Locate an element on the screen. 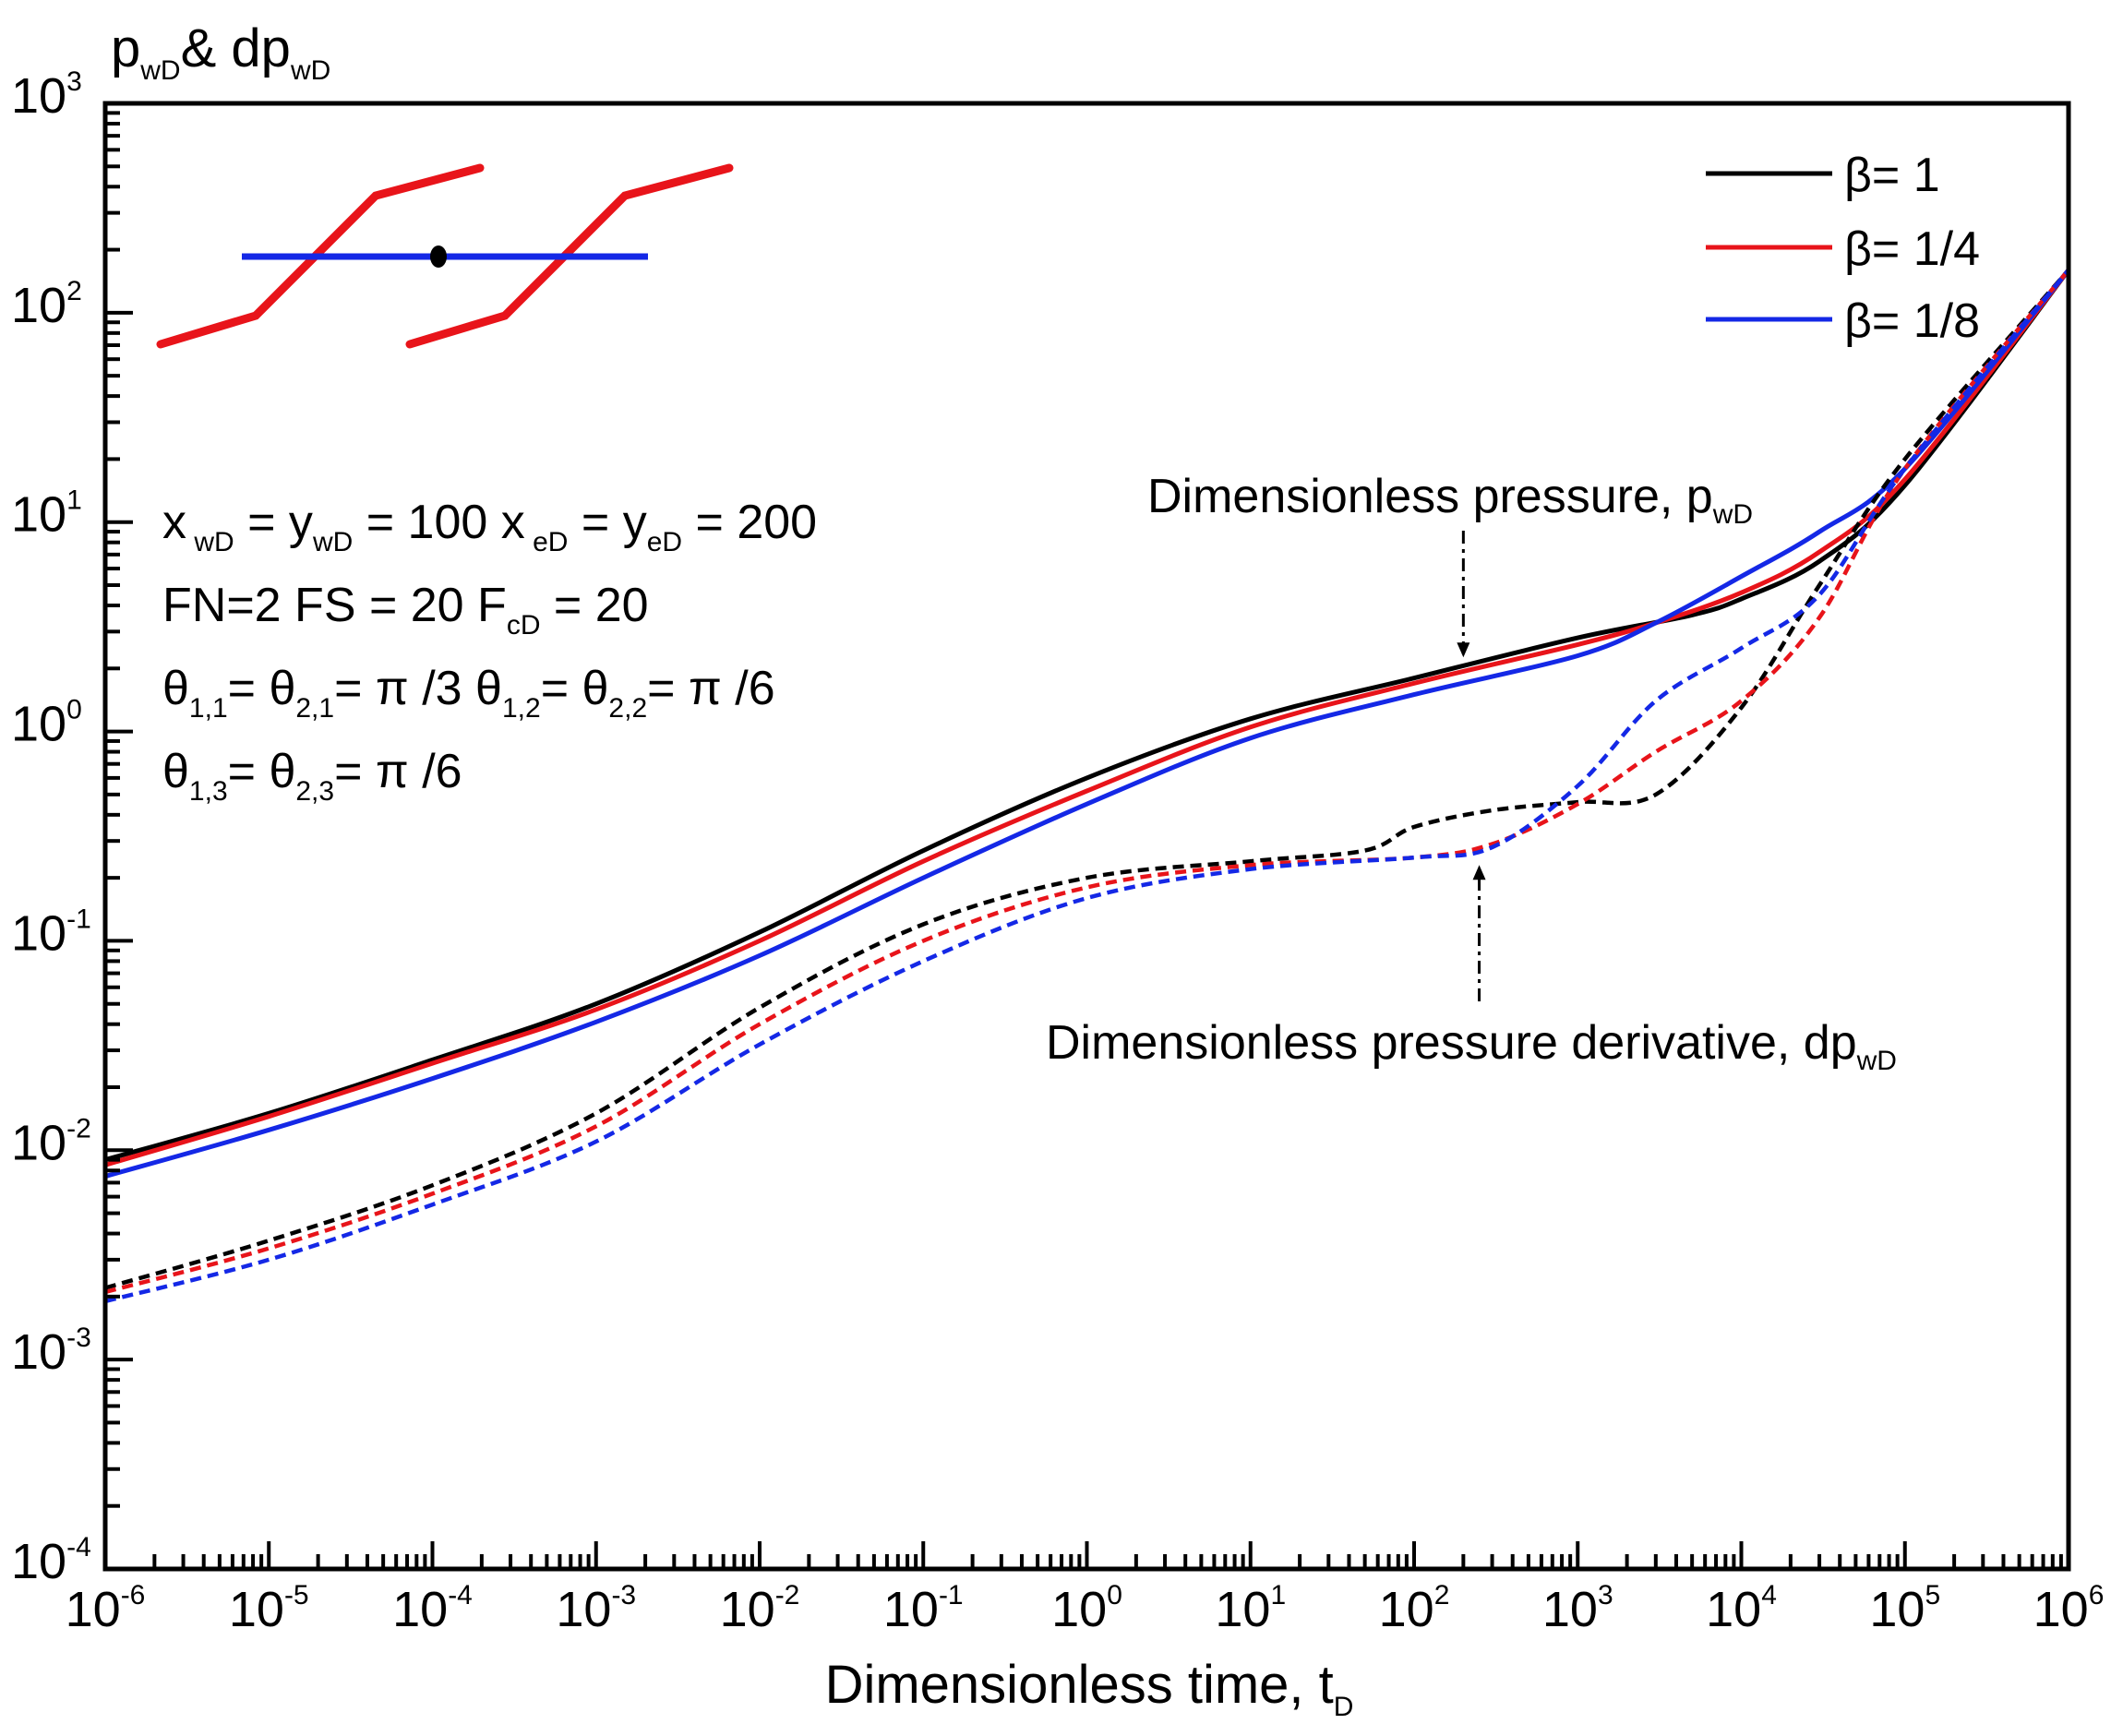  legend-label-beta-1: β= 1 is located at coordinates (1892, 176).